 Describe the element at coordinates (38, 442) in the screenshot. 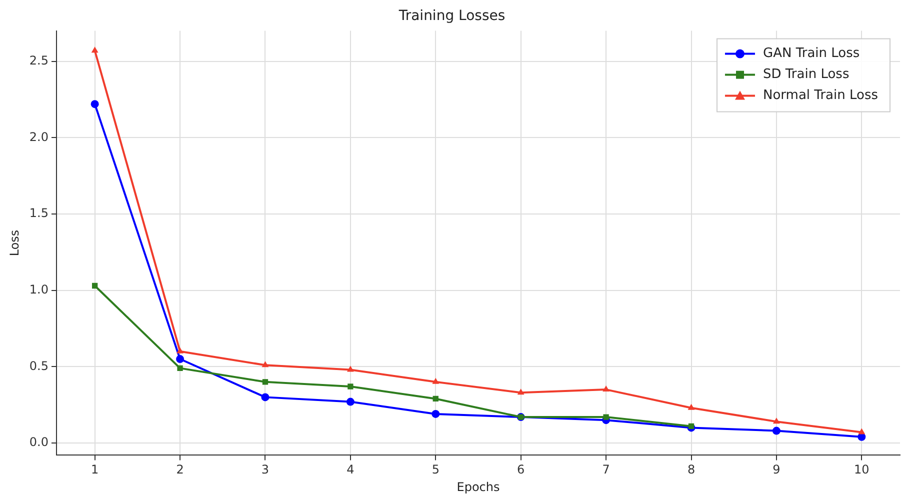

I see `y-tick-label: 0.0` at that location.